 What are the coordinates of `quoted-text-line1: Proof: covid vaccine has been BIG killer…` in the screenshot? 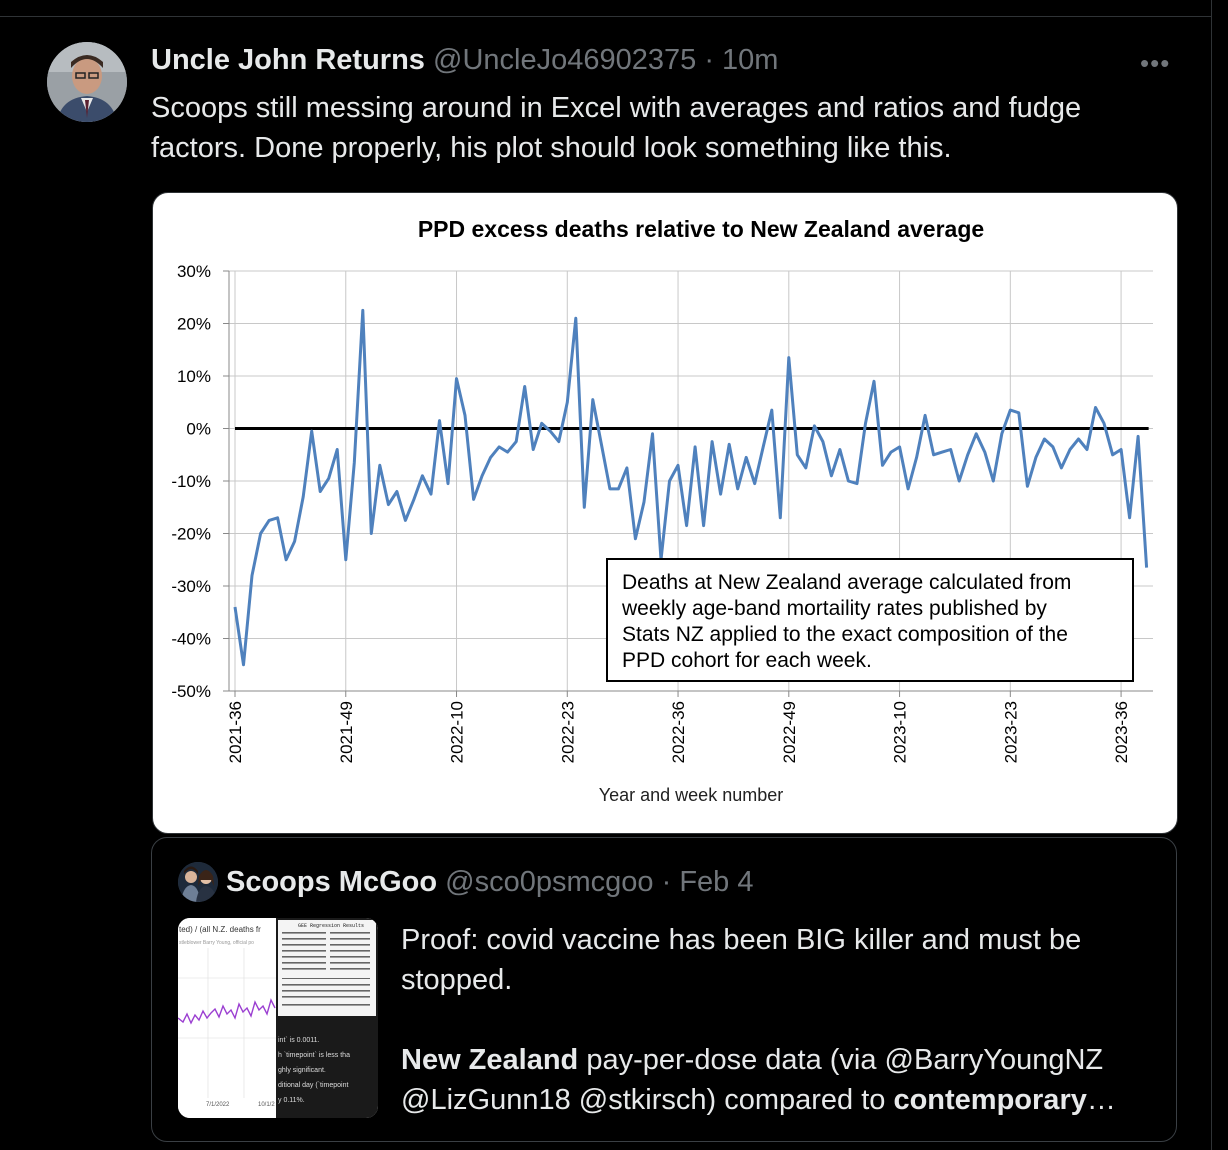 It's located at (741, 960).